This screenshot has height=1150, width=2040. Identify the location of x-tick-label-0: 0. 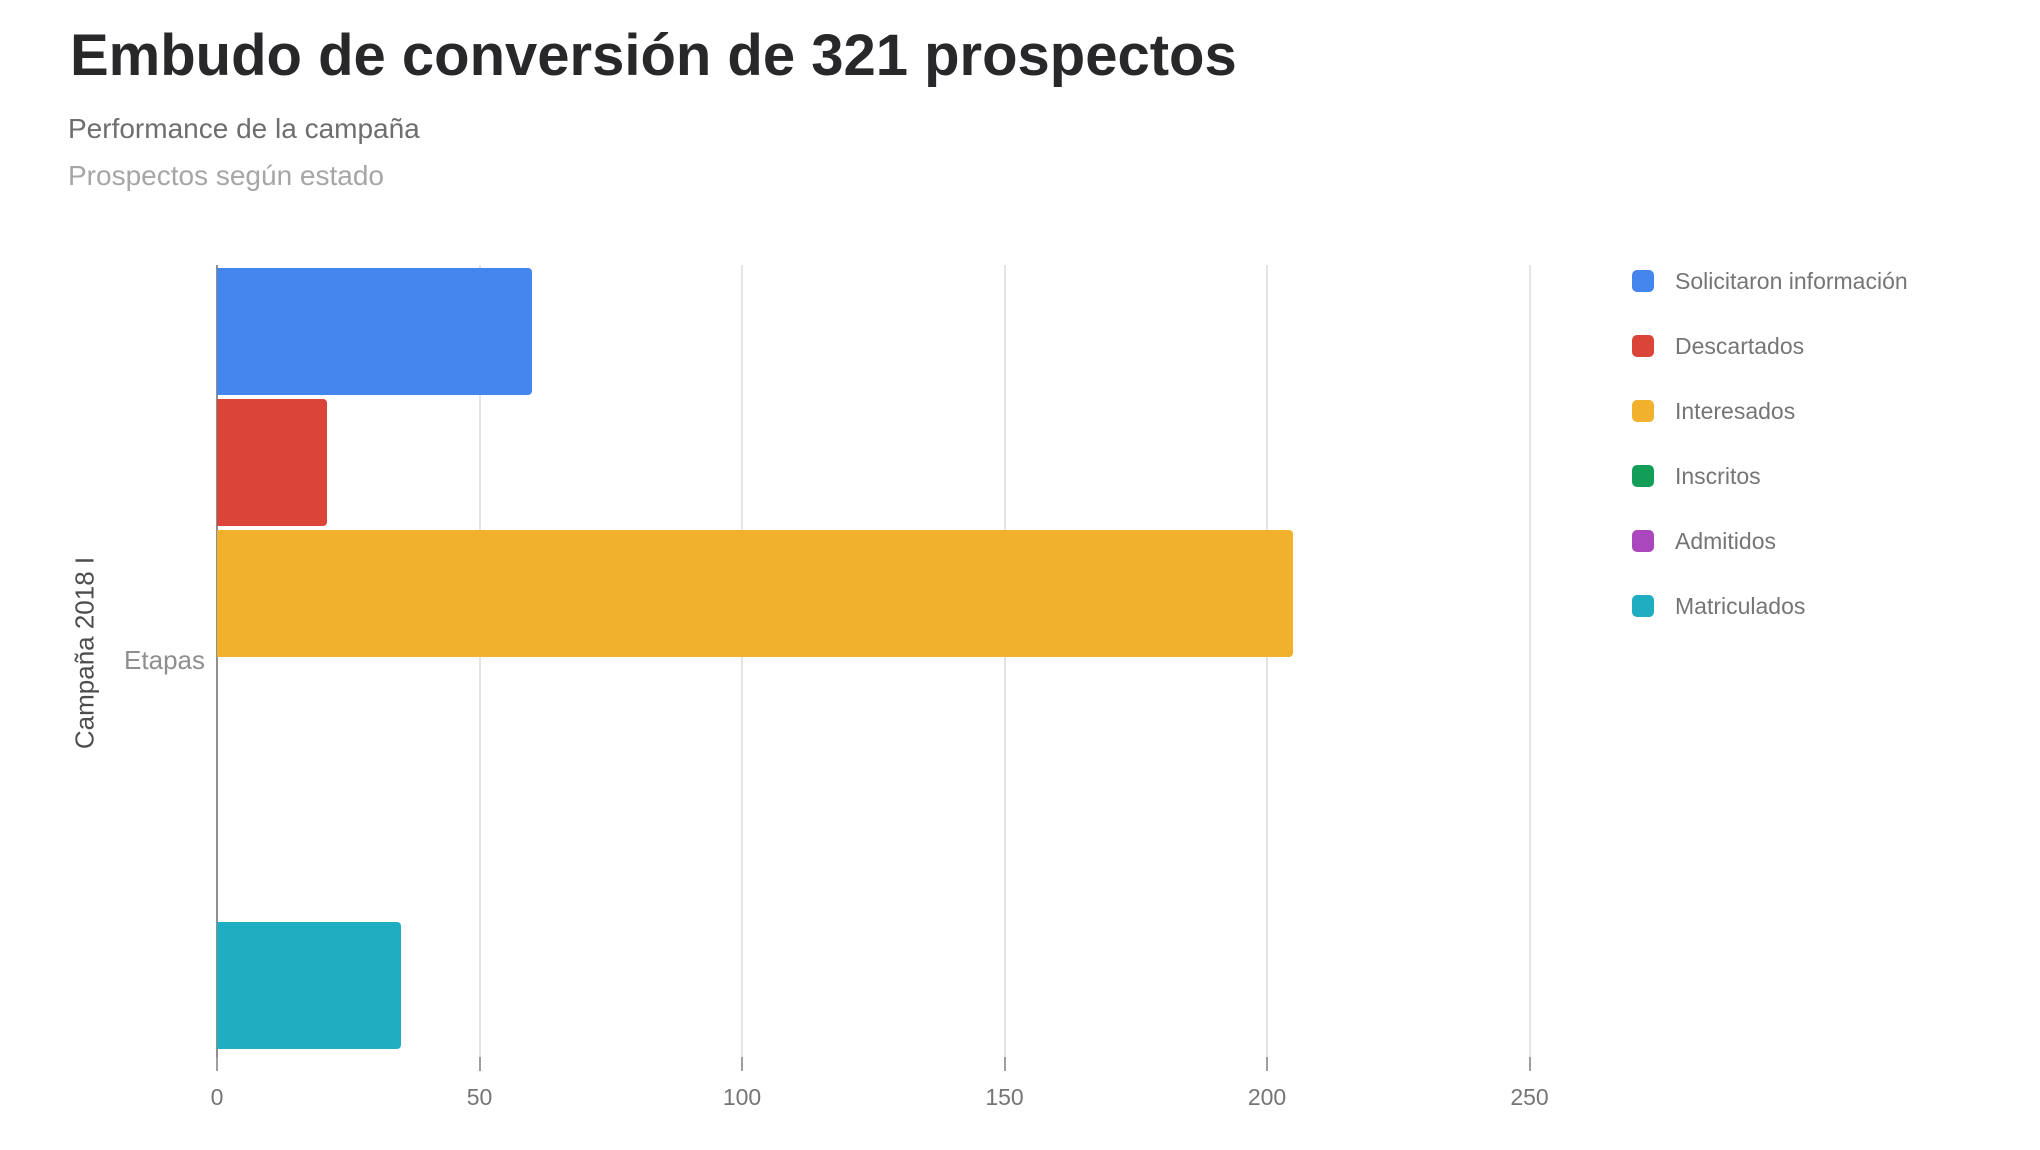
(217, 1097).